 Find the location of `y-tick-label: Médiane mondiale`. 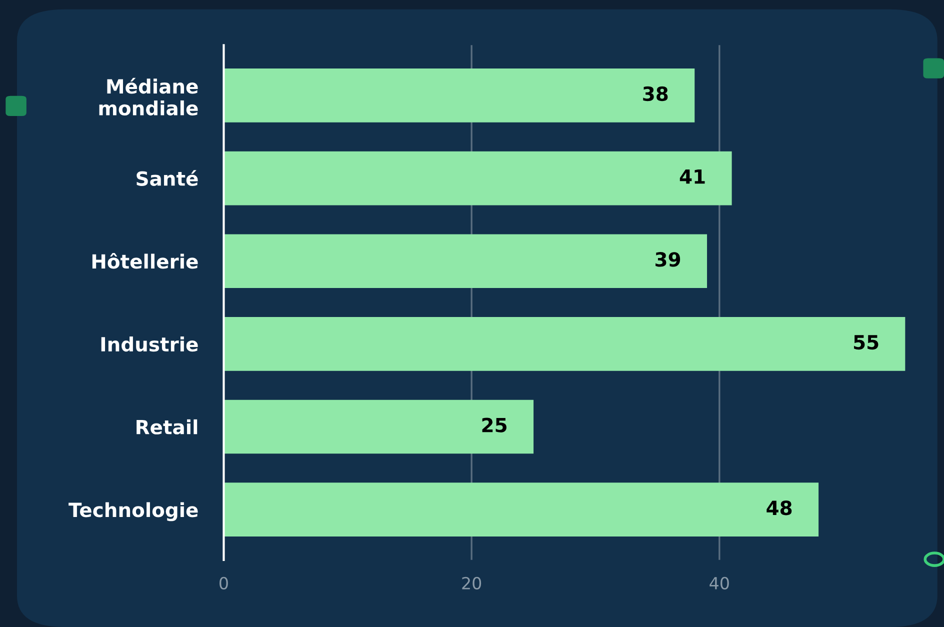

y-tick-label: Médiane mondiale is located at coordinates (148, 97).